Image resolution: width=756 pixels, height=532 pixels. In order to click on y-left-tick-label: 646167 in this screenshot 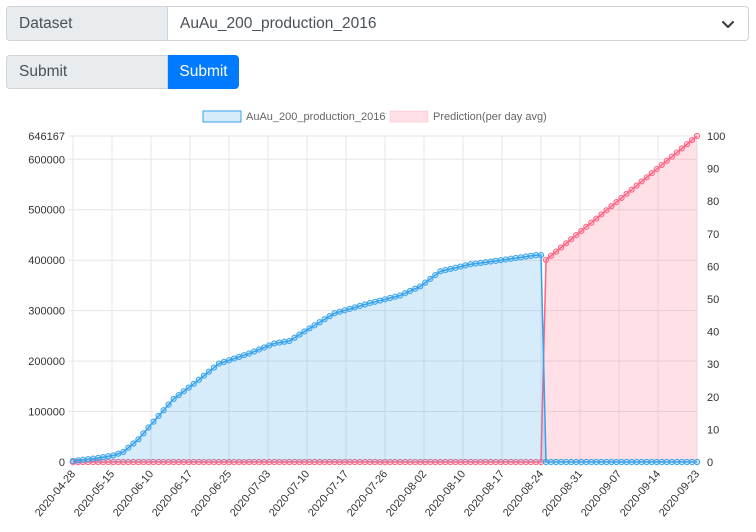, I will do `click(46, 137)`.